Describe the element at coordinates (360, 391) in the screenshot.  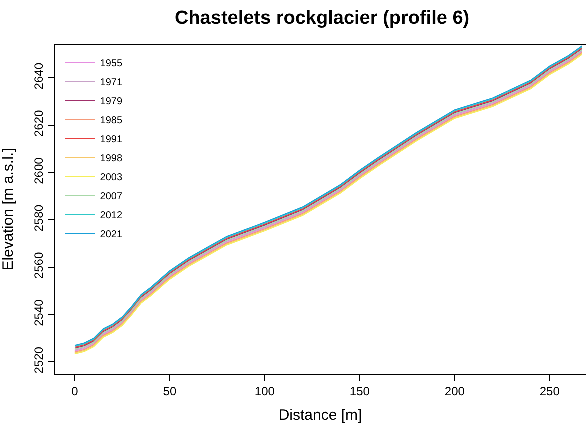
I see `x-tick-label: 150` at that location.